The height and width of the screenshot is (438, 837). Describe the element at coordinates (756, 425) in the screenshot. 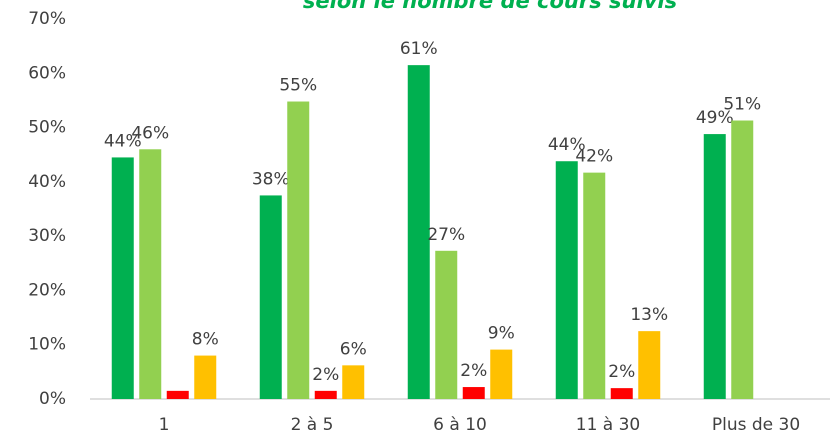

I see `x-tick-label: Plus de 30` at that location.